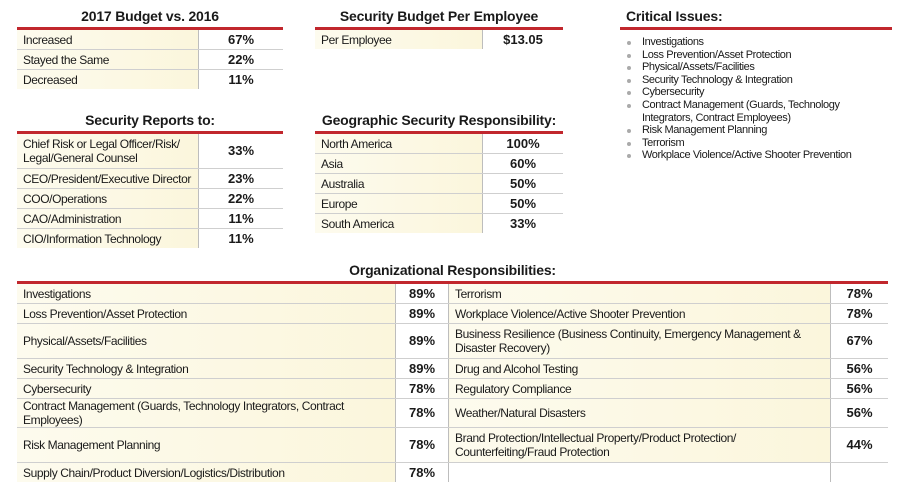 The width and height of the screenshot is (900, 496). I want to click on org-left-label: Risk Management Planning, so click(206, 445).